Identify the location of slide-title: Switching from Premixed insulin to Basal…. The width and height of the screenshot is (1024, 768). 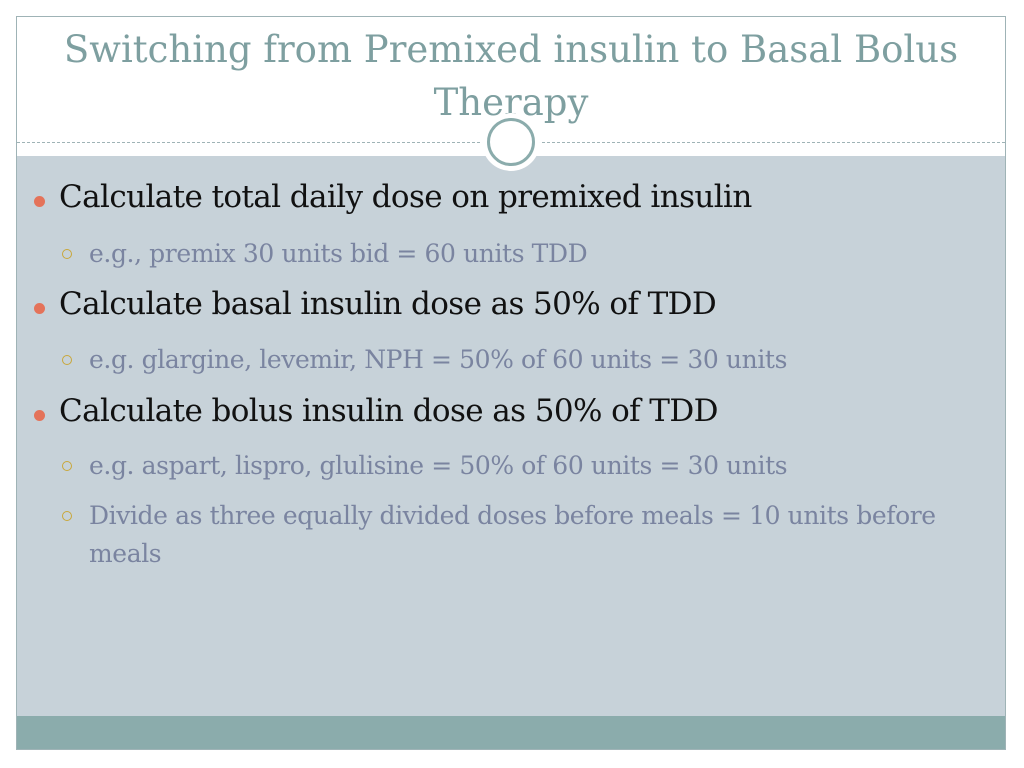
(511, 76).